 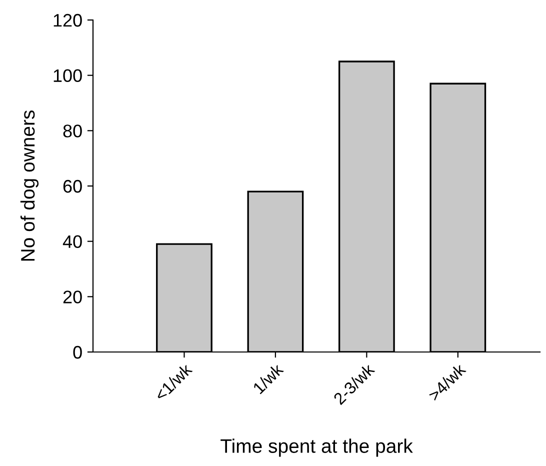 What do you see at coordinates (316, 447) in the screenshot?
I see `x-axis-title: Time spent at the park` at bounding box center [316, 447].